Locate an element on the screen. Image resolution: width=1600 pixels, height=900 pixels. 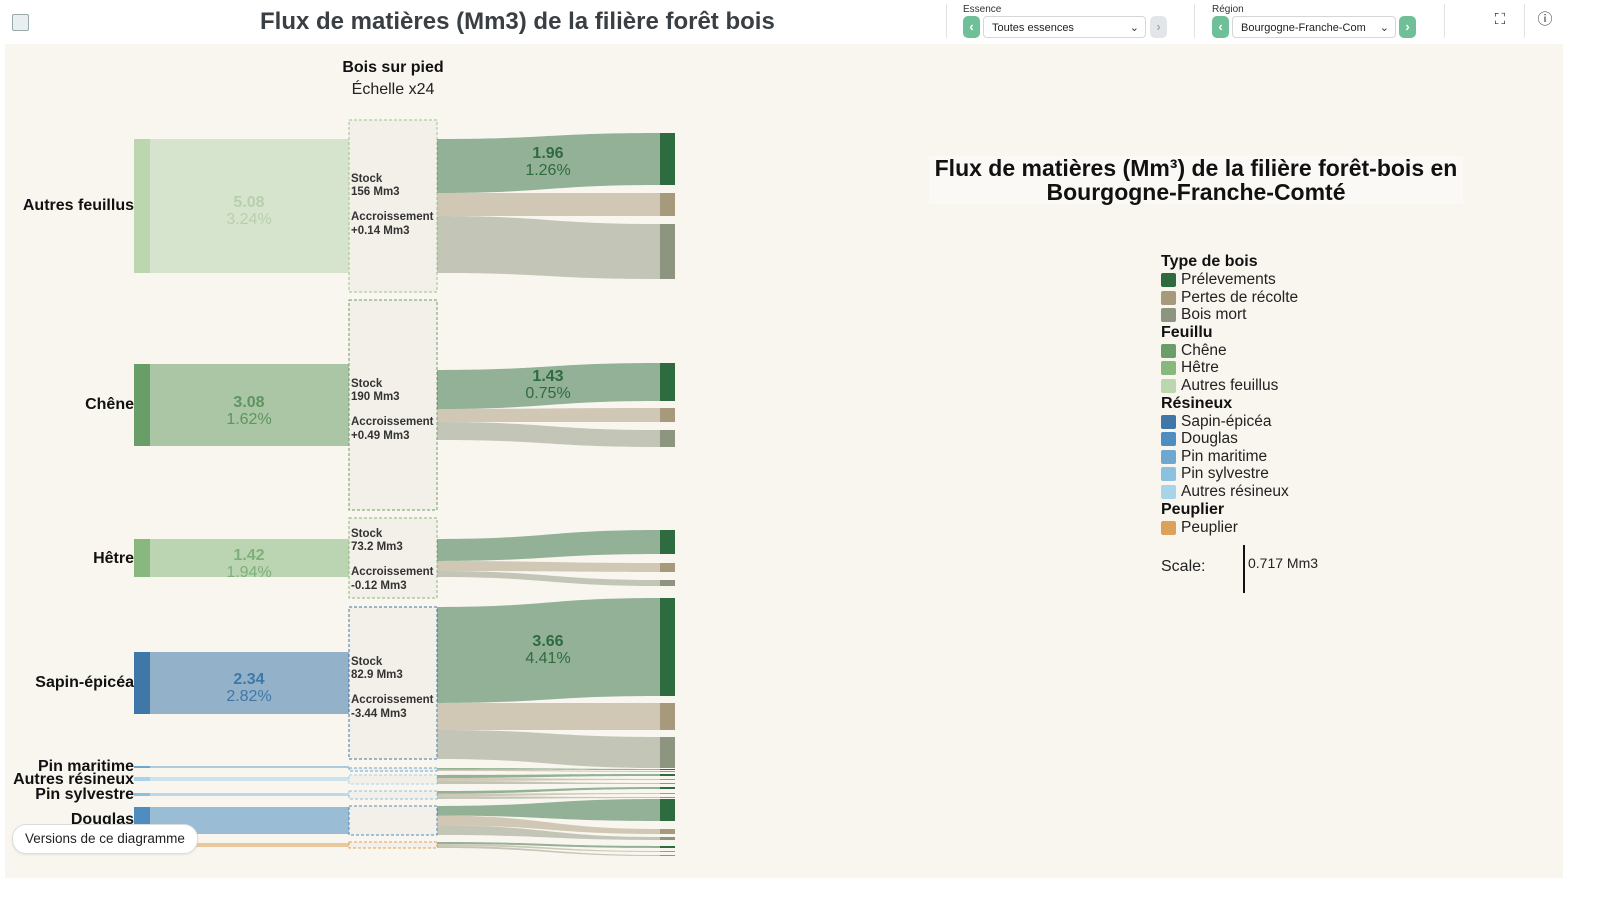
prelevements-value-label: 1.43 is located at coordinates (547, 376).